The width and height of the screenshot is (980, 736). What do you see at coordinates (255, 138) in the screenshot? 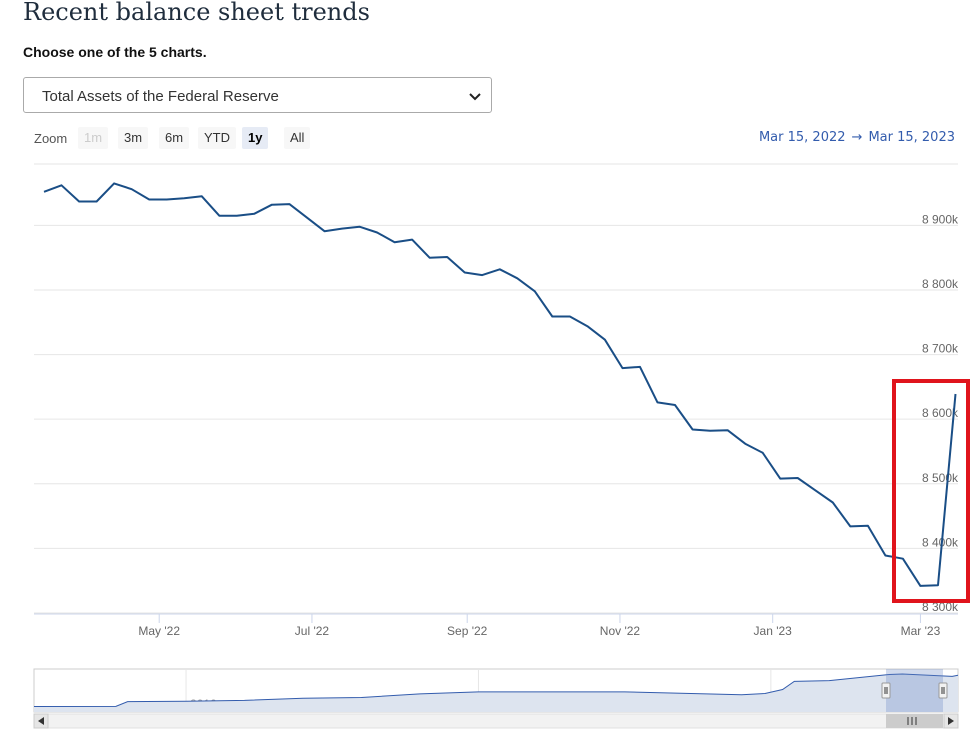
I see `zoom-1y-button: 1y` at bounding box center [255, 138].